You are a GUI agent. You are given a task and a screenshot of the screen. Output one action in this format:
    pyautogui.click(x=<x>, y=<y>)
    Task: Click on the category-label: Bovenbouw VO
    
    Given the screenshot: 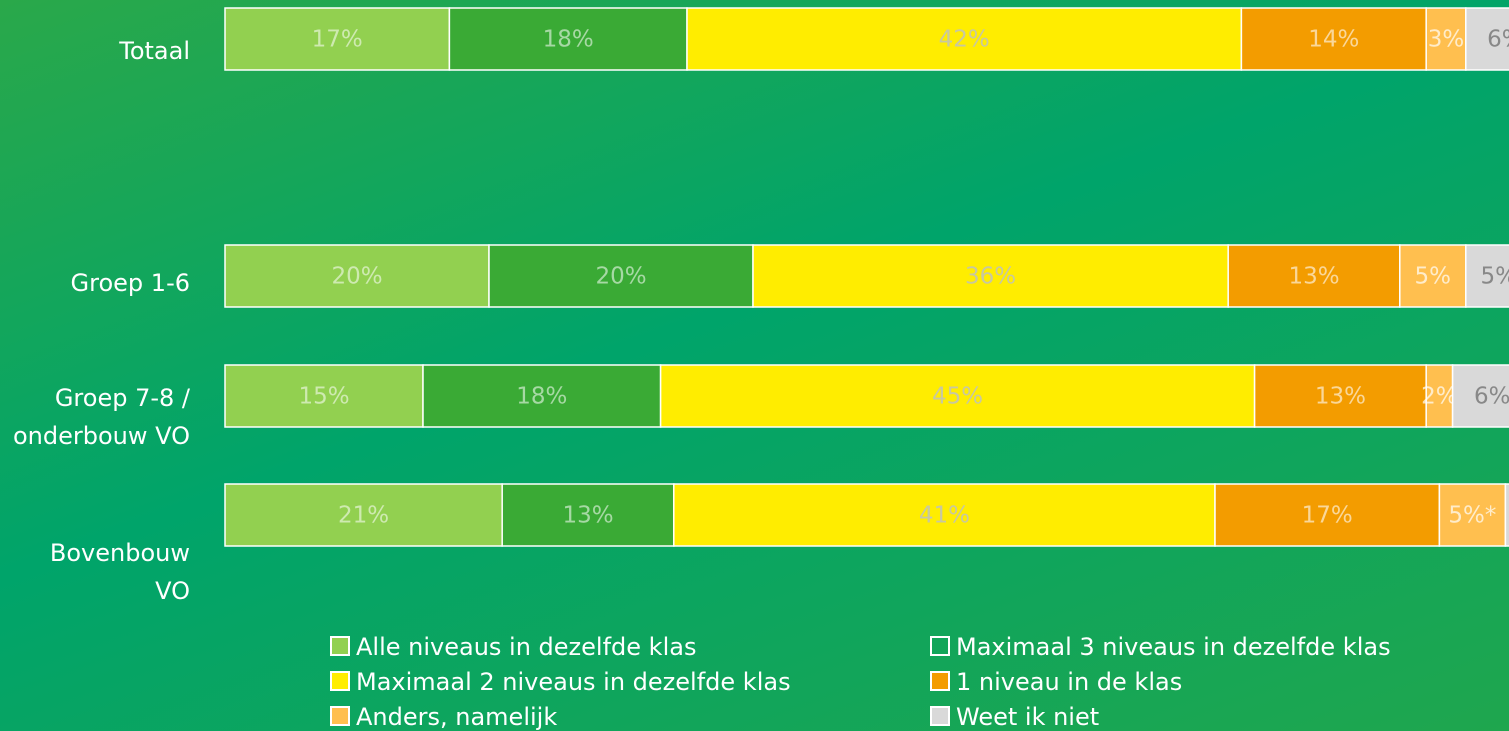 What is the action you would take?
    pyautogui.click(x=119, y=572)
    